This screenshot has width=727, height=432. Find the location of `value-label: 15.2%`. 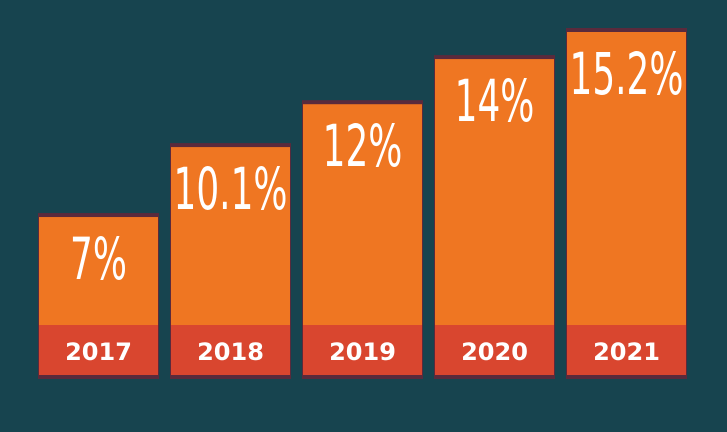

value-label: 15.2% is located at coordinates (627, 75).